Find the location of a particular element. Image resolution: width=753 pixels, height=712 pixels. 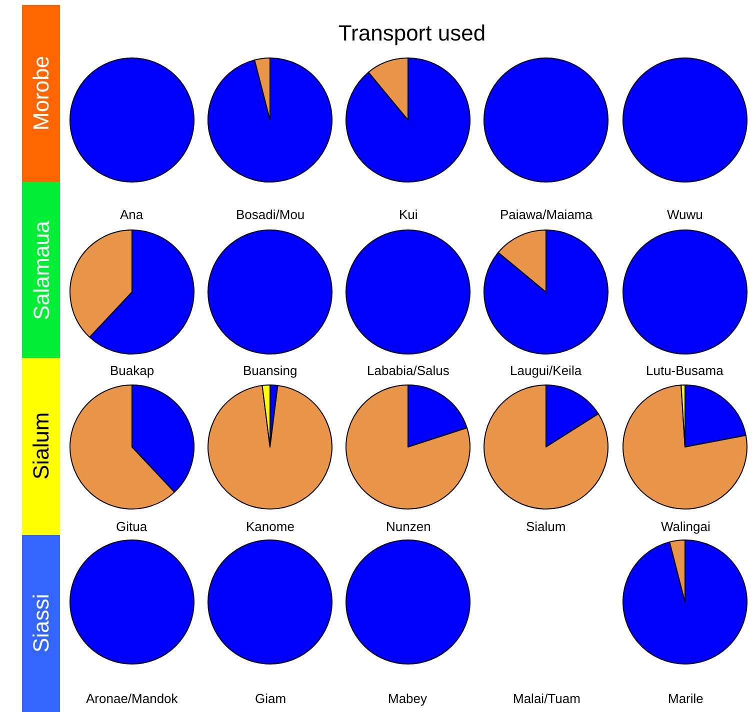

text: Paiawa/Maiama is located at coordinates (547, 214).